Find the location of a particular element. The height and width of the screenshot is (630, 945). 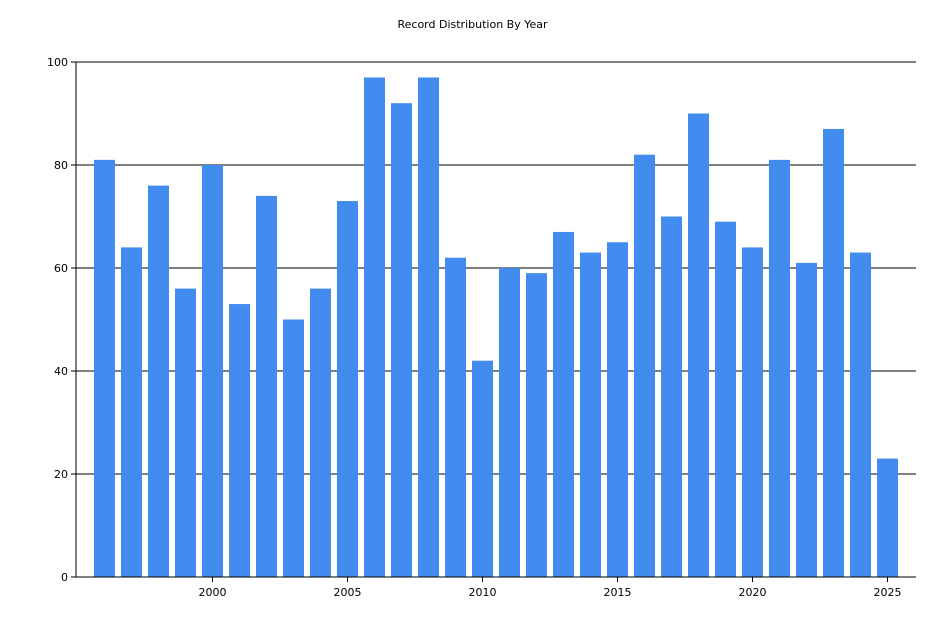

bar-2019 is located at coordinates (725, 399).